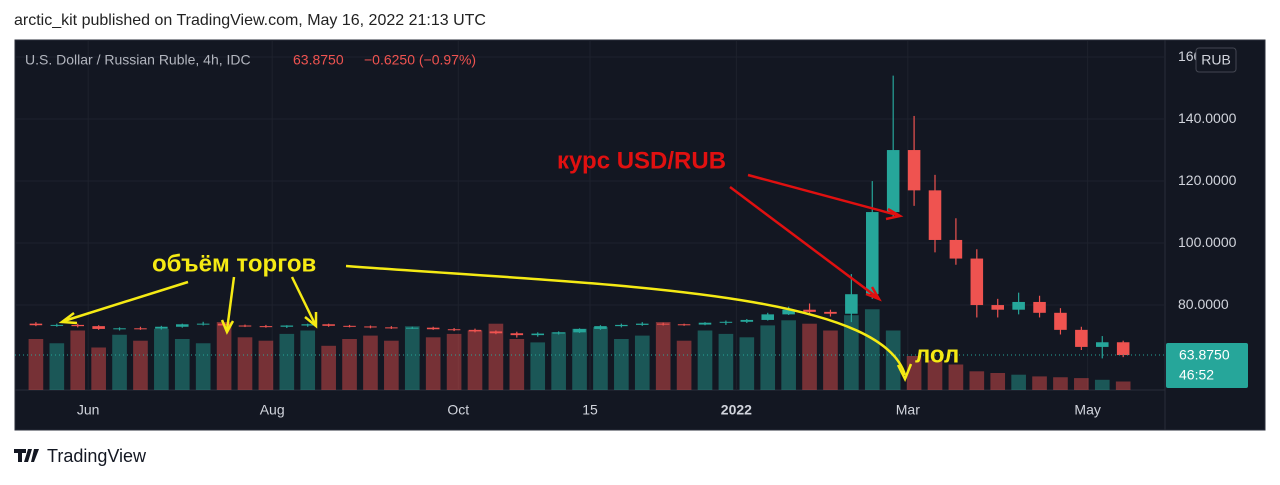  What do you see at coordinates (97, 456) in the screenshot?
I see `brand: TradingView` at bounding box center [97, 456].